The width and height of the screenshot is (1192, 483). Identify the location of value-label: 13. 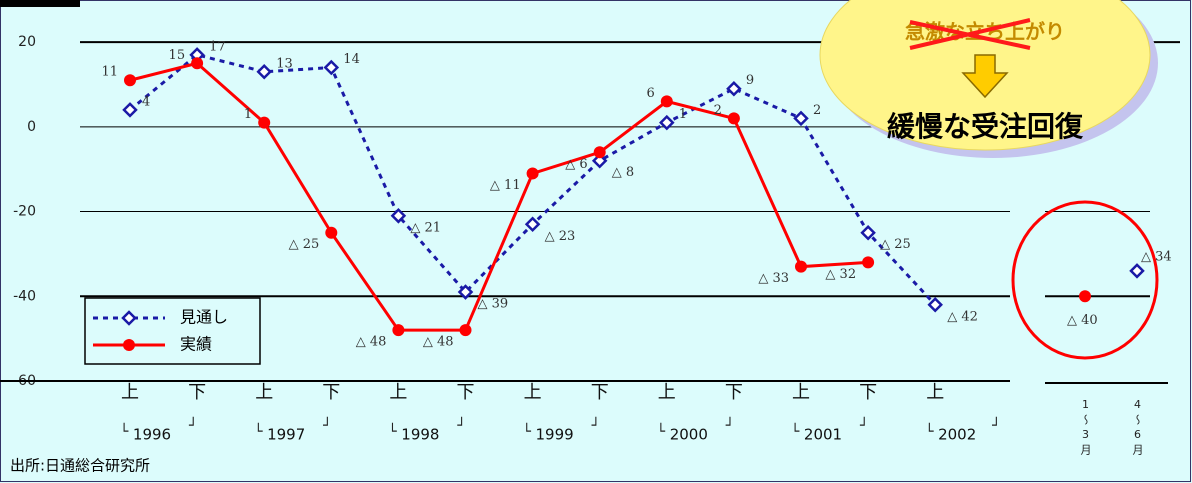
(284, 63).